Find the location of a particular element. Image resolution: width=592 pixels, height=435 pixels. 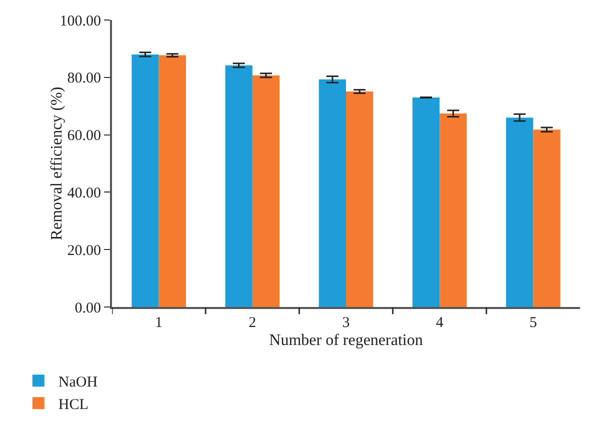

x-tick-label: 5 is located at coordinates (533, 323).